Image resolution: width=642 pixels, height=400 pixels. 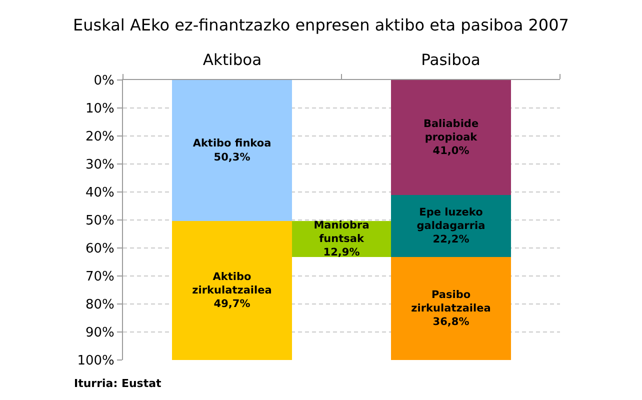 What do you see at coordinates (99, 333) in the screenshot?
I see `y-tick-label: 90%` at bounding box center [99, 333].